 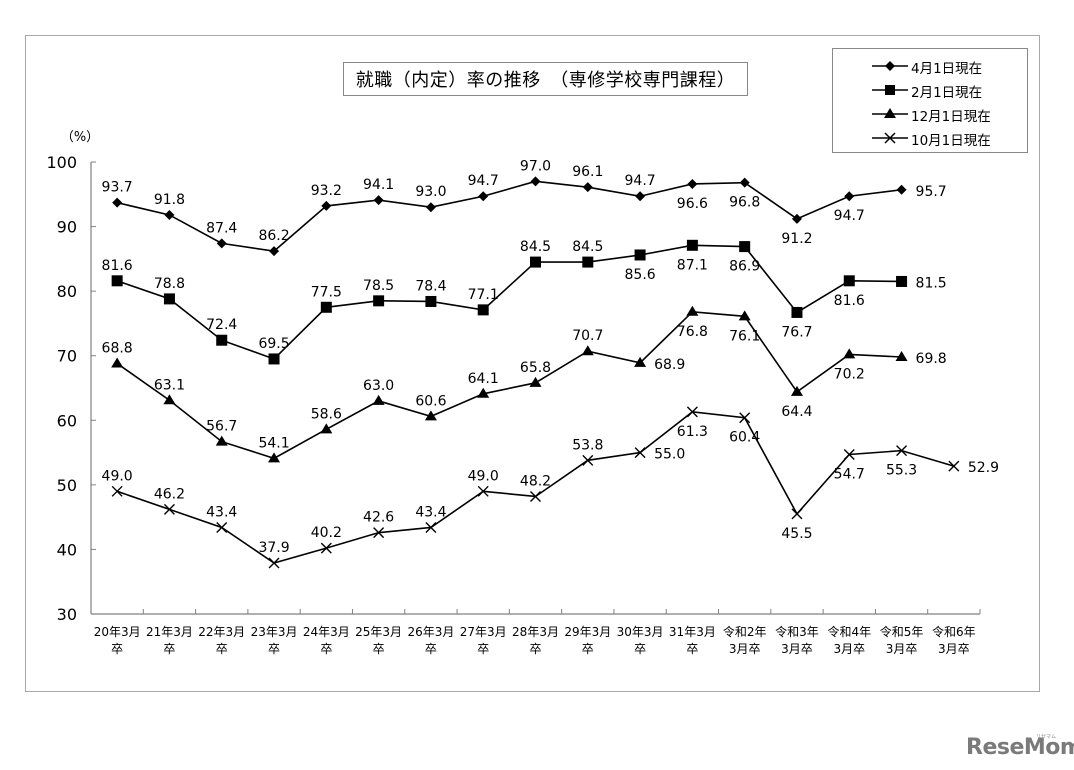 I want to click on x-tick-label: 30年3月, so click(x=640, y=632).